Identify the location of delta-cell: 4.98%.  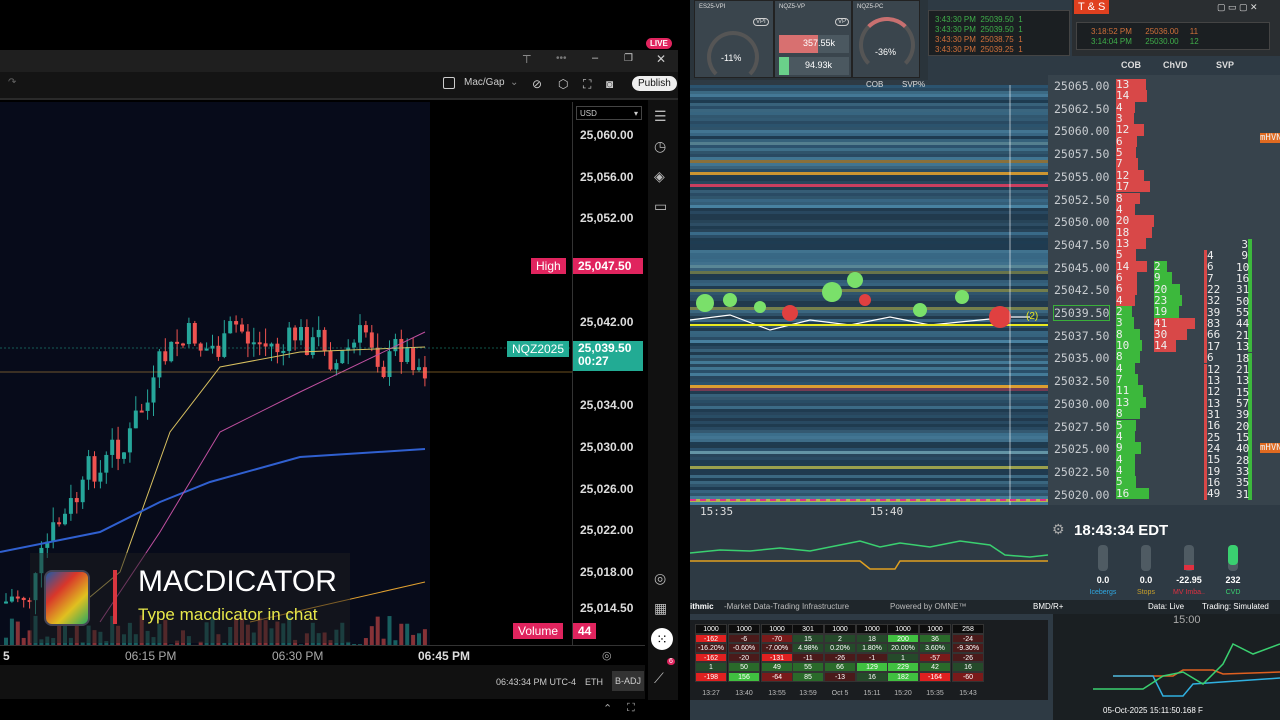
(808, 648).